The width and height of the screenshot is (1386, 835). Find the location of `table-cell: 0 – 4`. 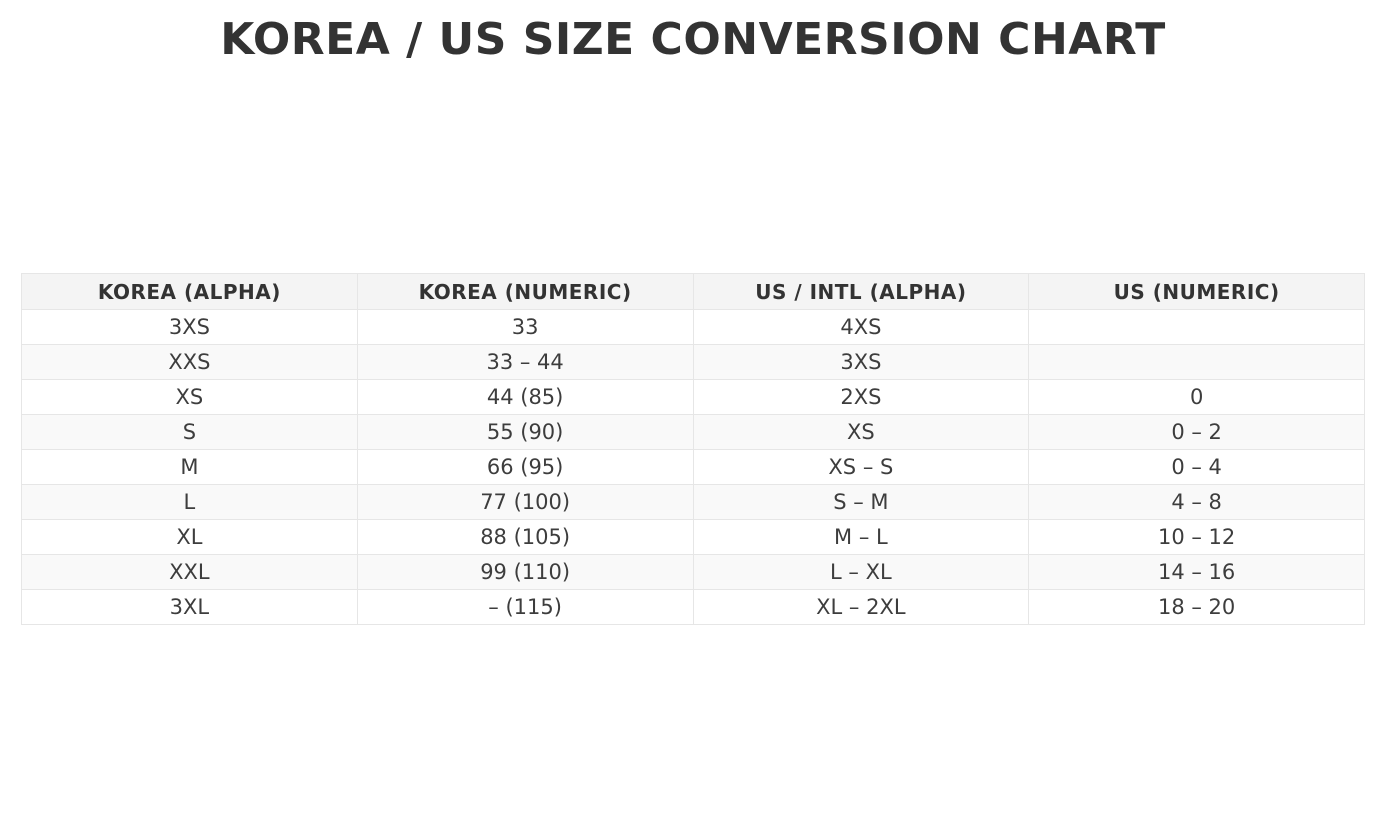

table-cell: 0 – 4 is located at coordinates (1196, 467).